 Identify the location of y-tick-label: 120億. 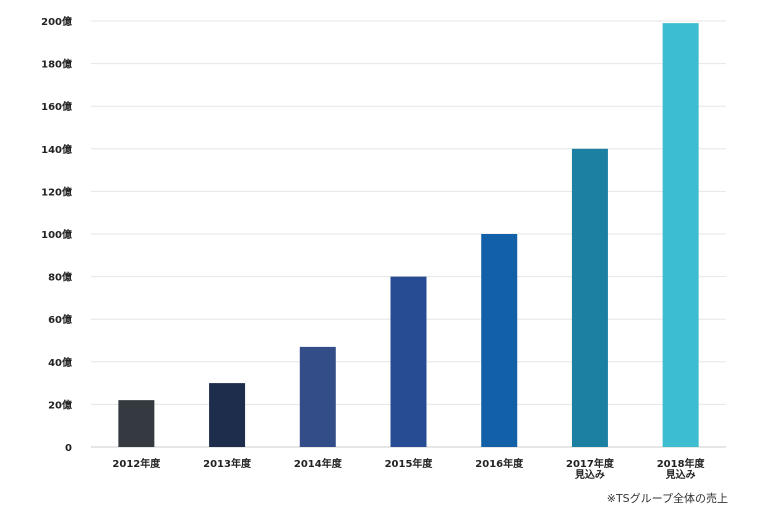
(56, 191).